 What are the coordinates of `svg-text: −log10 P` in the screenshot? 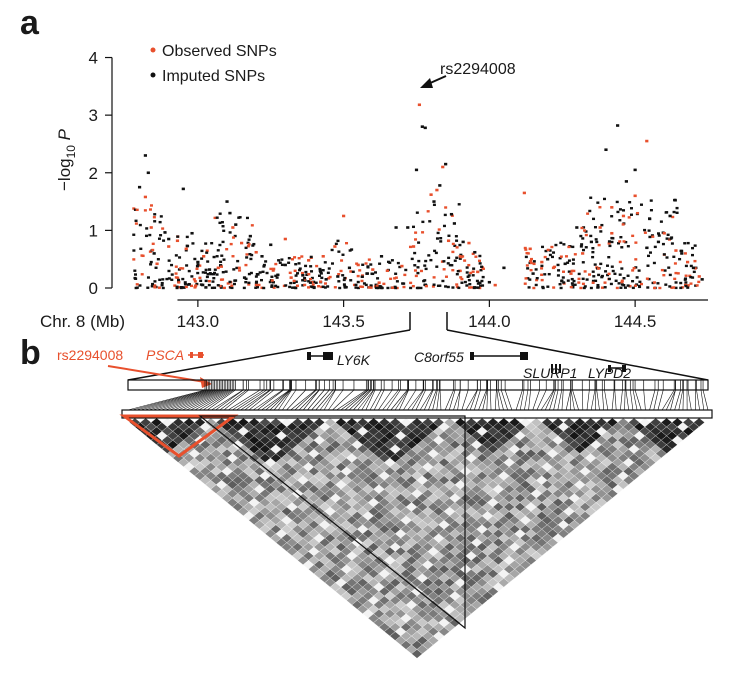 It's located at (66, 159).